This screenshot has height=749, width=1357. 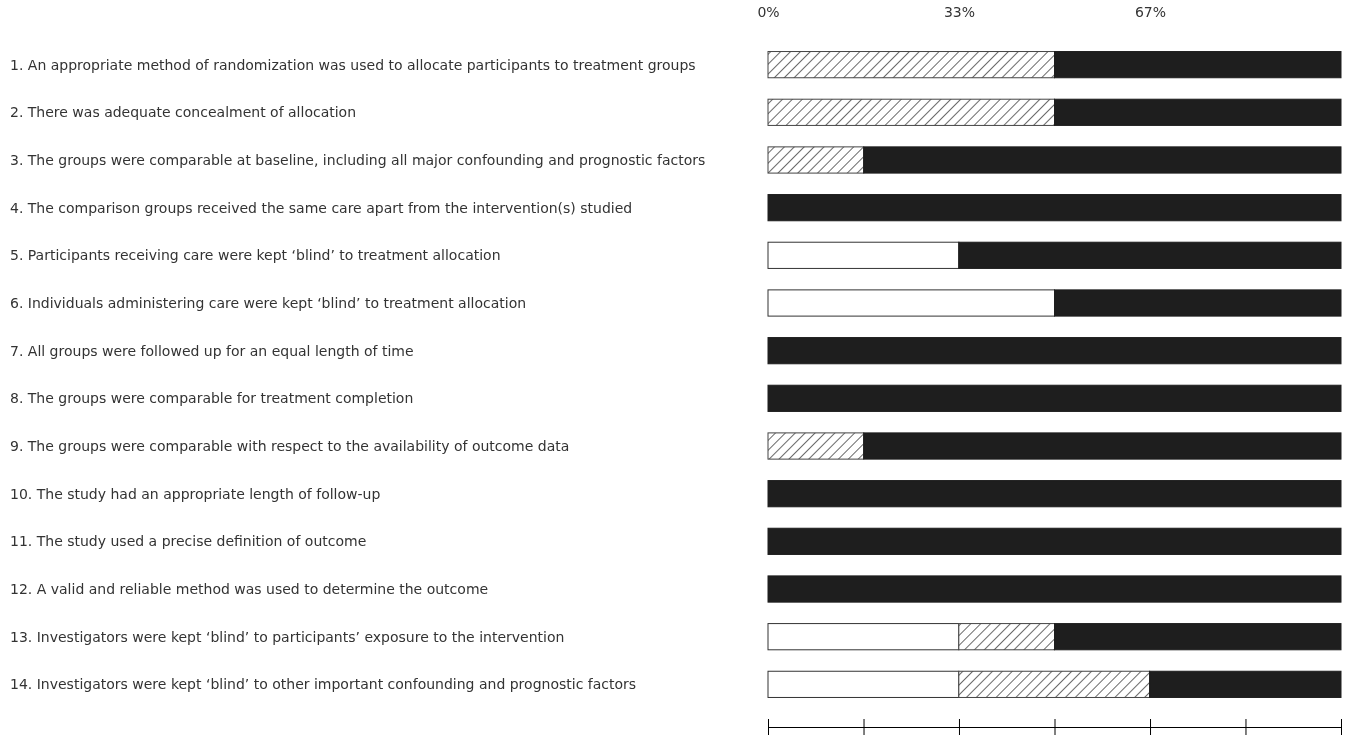 What do you see at coordinates (255, 255) in the screenshot?
I see `y-tick-label: 5. Participants receiving care were kept ‘blind’ to treatment allocation` at bounding box center [255, 255].